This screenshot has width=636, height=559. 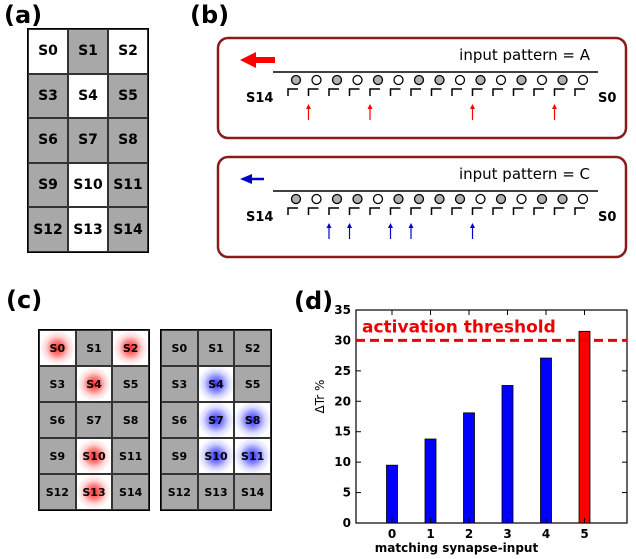 What do you see at coordinates (24, 300) in the screenshot?
I see `panel-label-c: (c)` at bounding box center [24, 300].